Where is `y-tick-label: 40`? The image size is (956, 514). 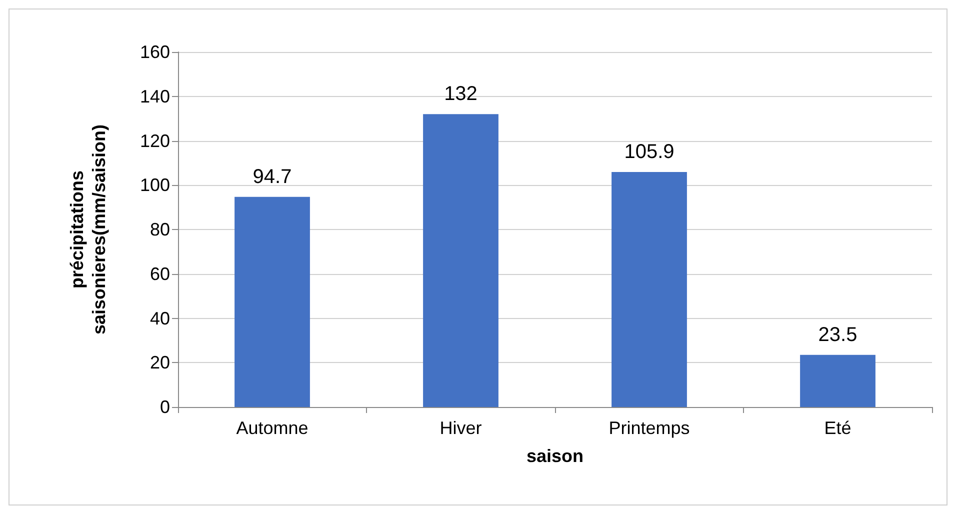 y-tick-label: 40 is located at coordinates (160, 318).